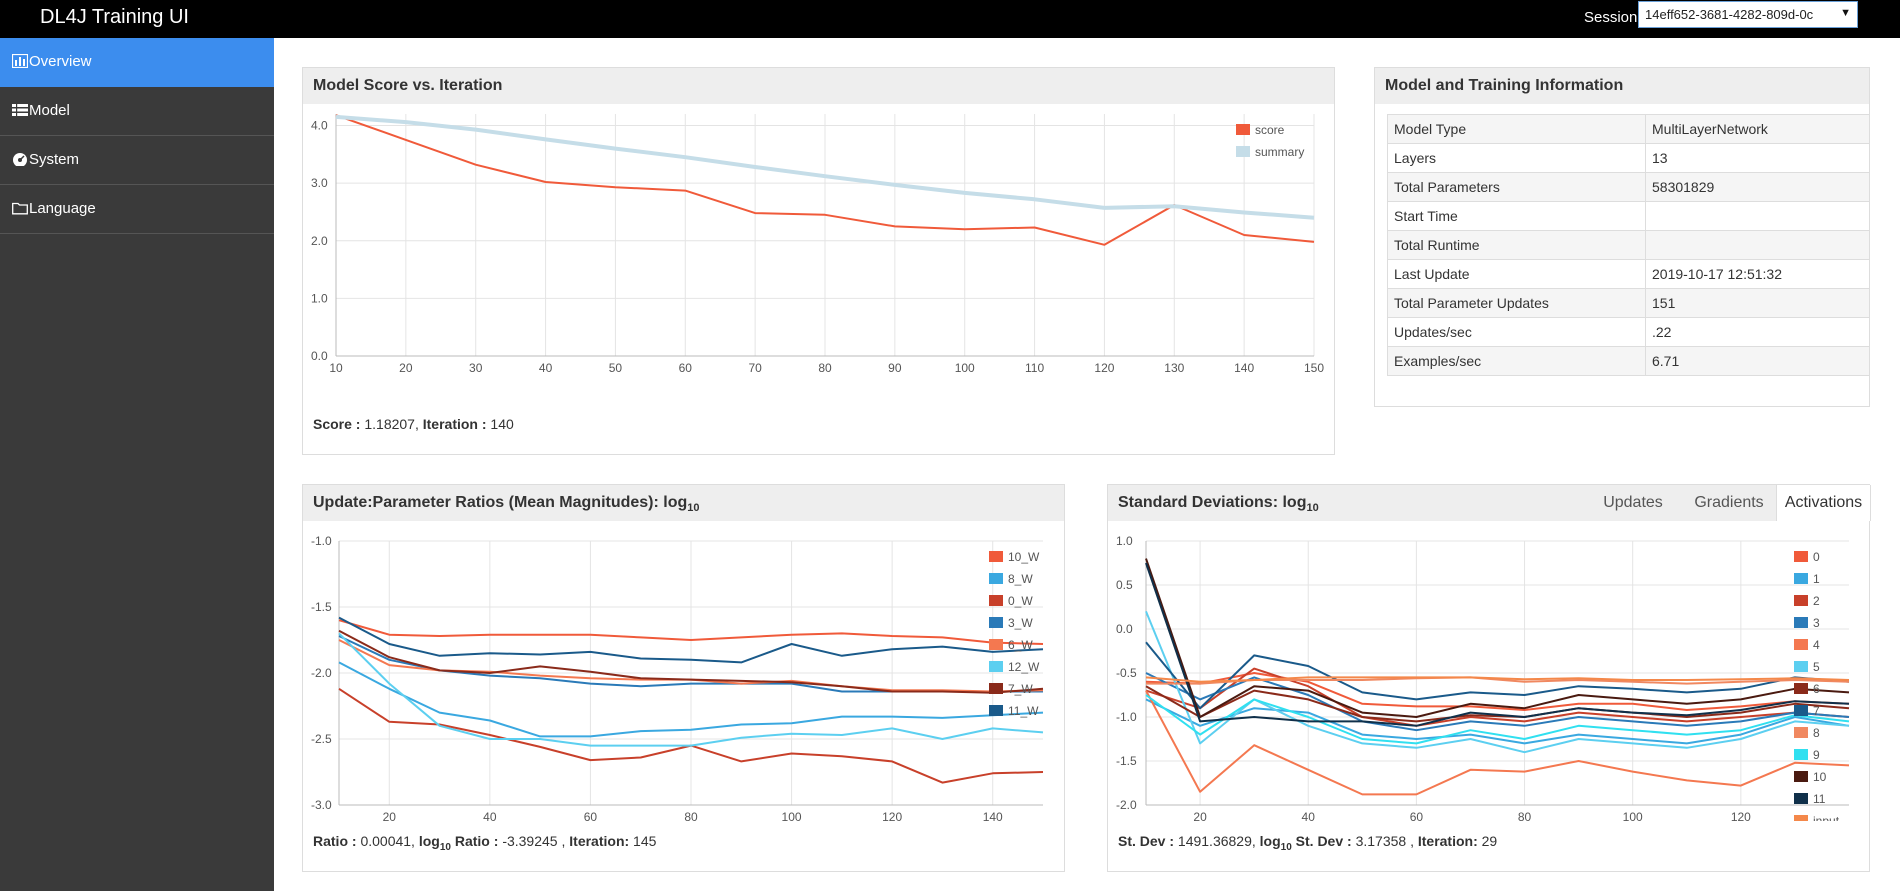  I want to click on tab-activations: Activations, so click(1823, 503).